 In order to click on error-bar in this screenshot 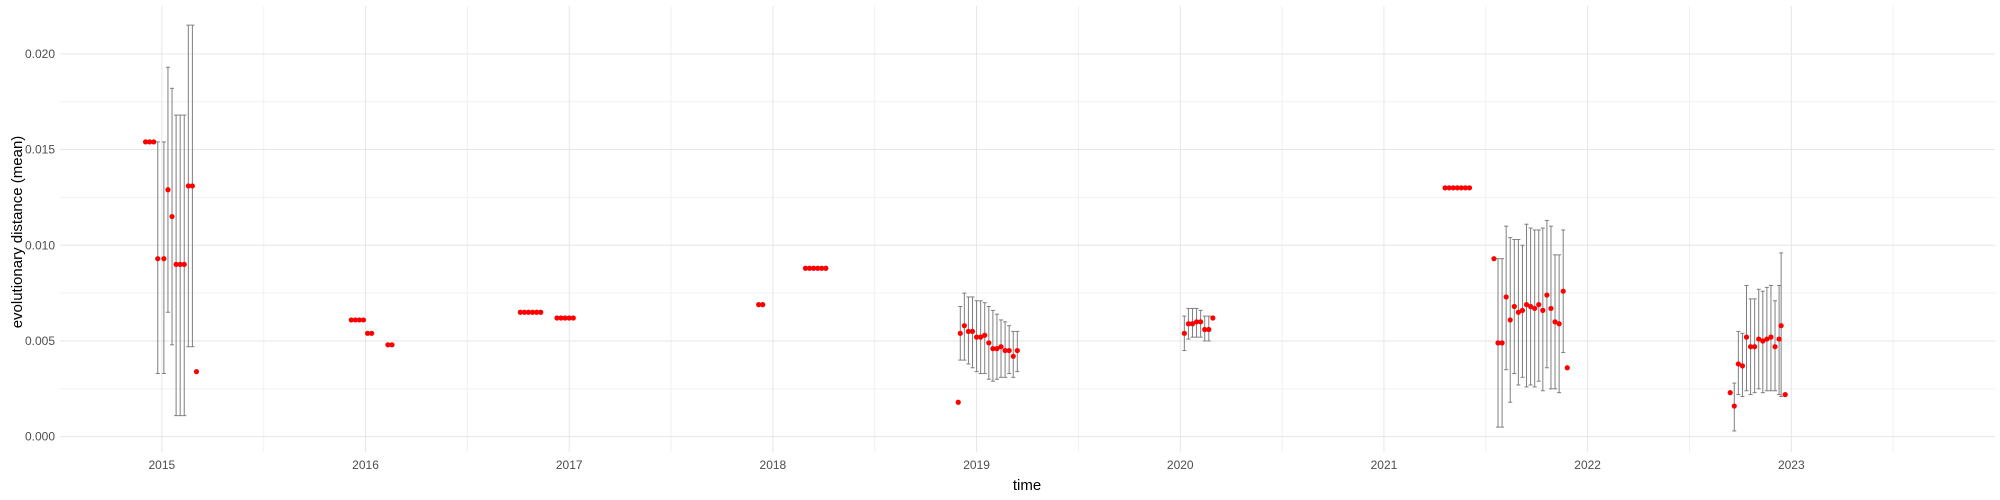, I will do `click(984, 338)`.